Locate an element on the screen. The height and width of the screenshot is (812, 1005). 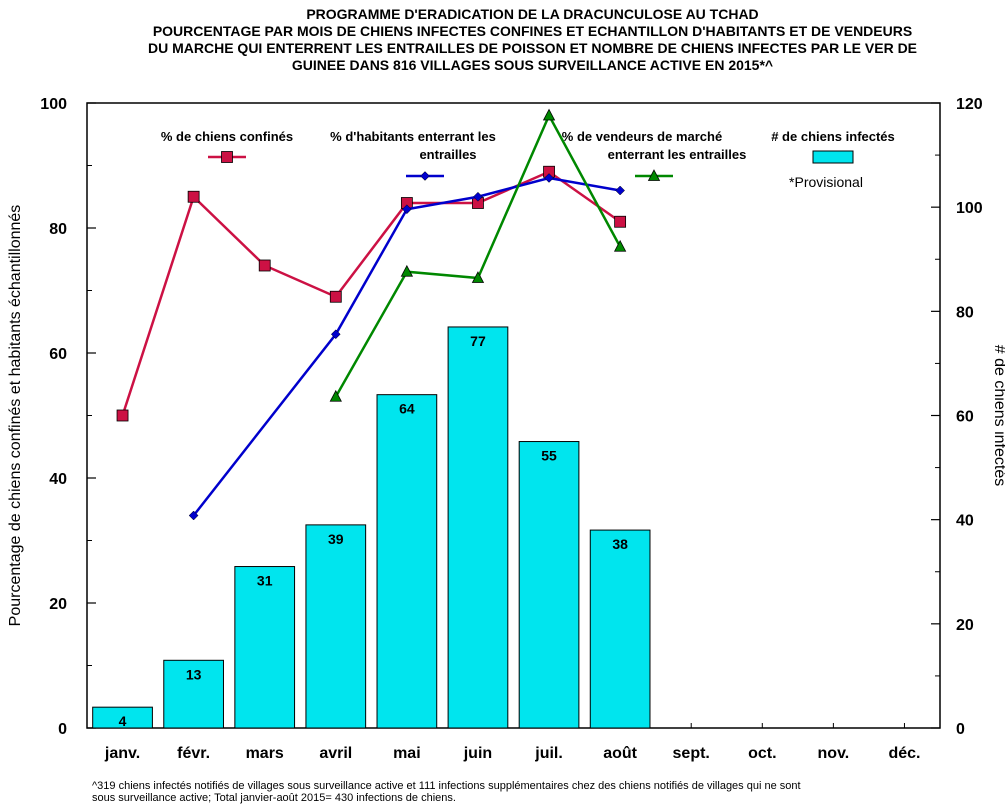
bar-value-label: 38 is located at coordinates (620, 544).